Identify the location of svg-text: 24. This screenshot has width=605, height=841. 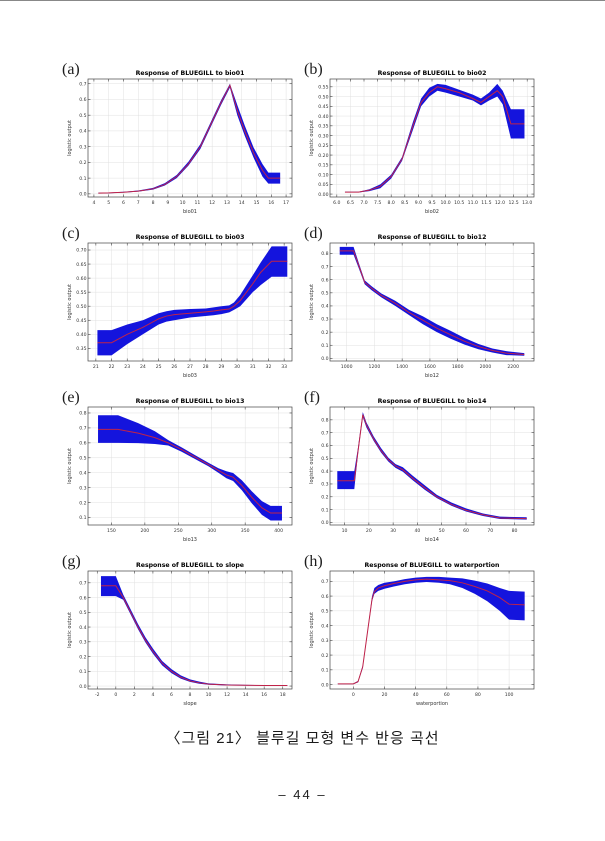
(143, 367).